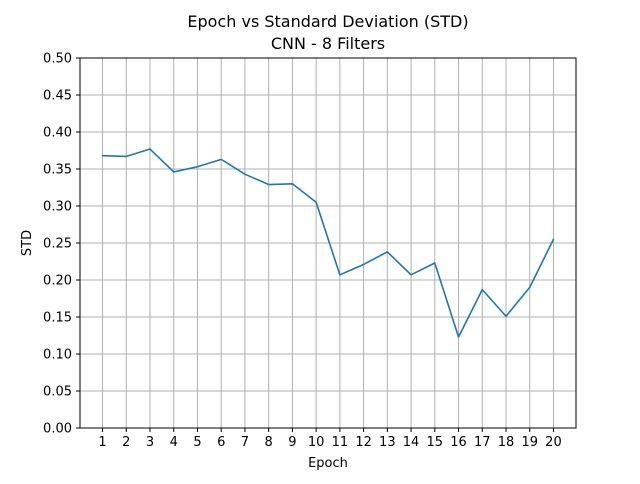 The image size is (640, 484). What do you see at coordinates (57, 392) in the screenshot?
I see `y-tick-label: 0.05` at bounding box center [57, 392].